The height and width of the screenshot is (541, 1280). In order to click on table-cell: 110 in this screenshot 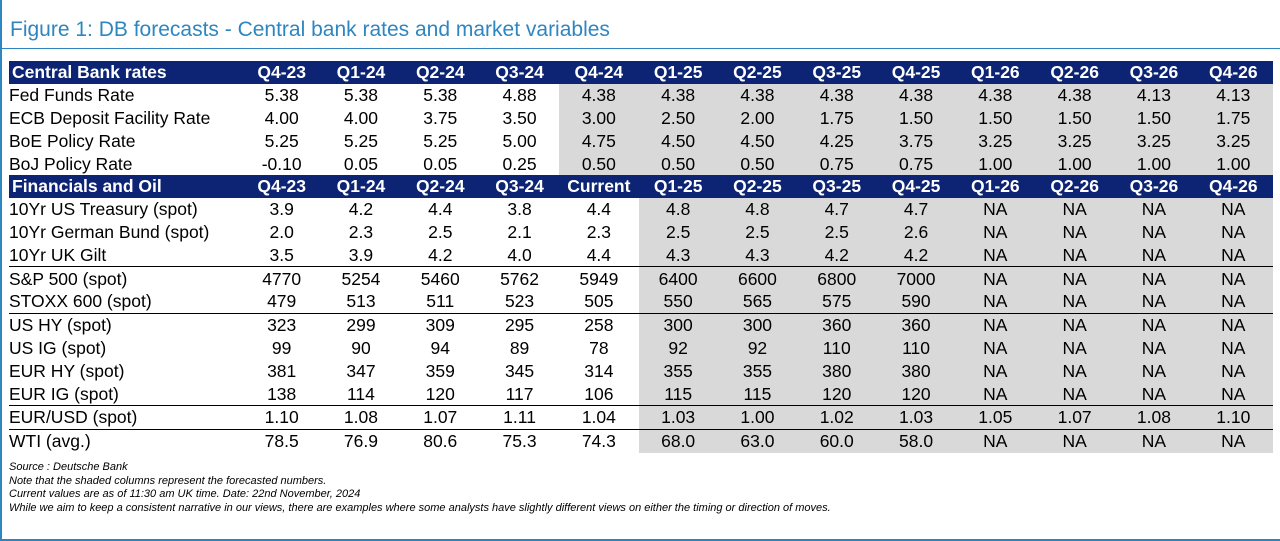, I will do `click(837, 348)`.